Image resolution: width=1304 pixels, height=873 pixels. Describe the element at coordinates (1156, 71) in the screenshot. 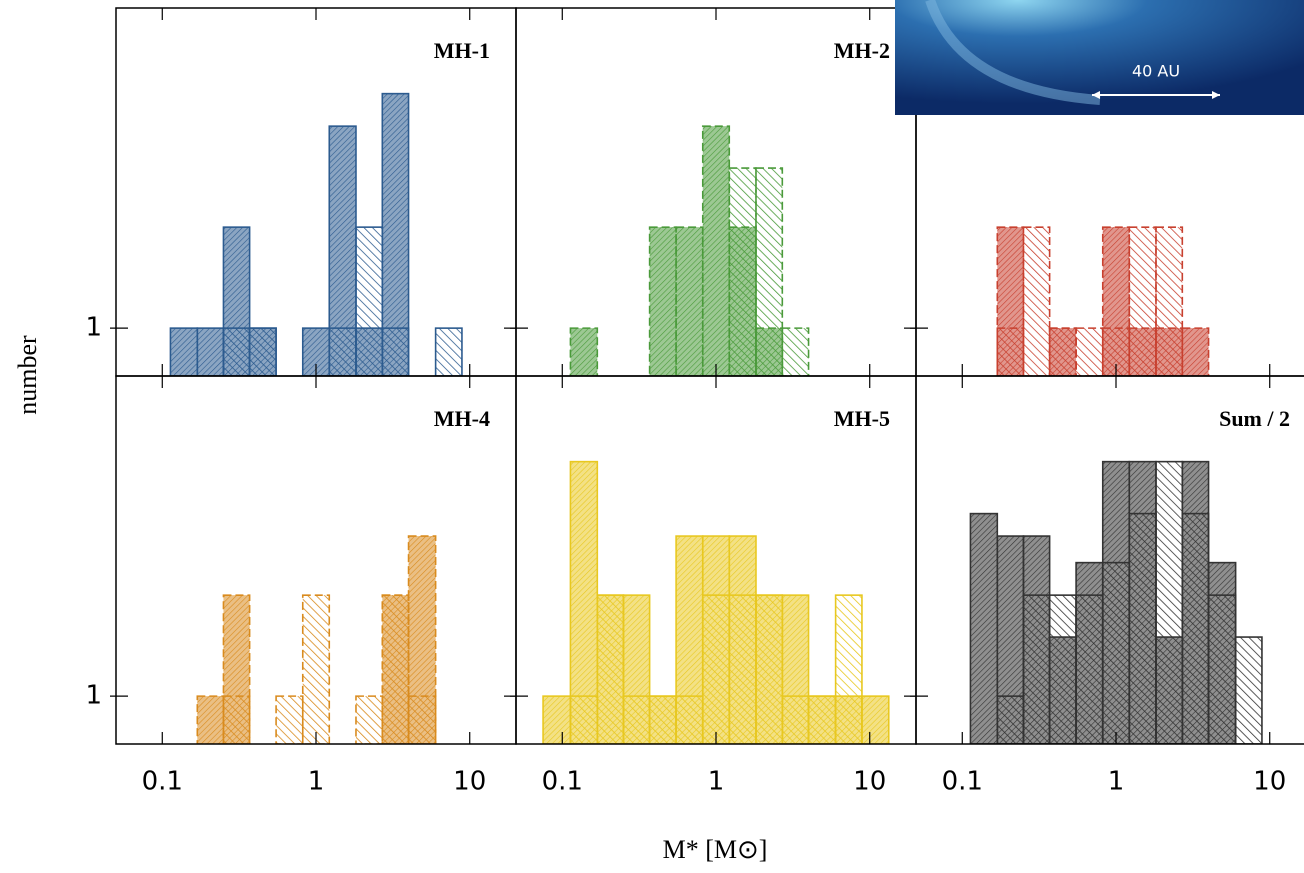

I see `scale-label: 40 AU` at that location.